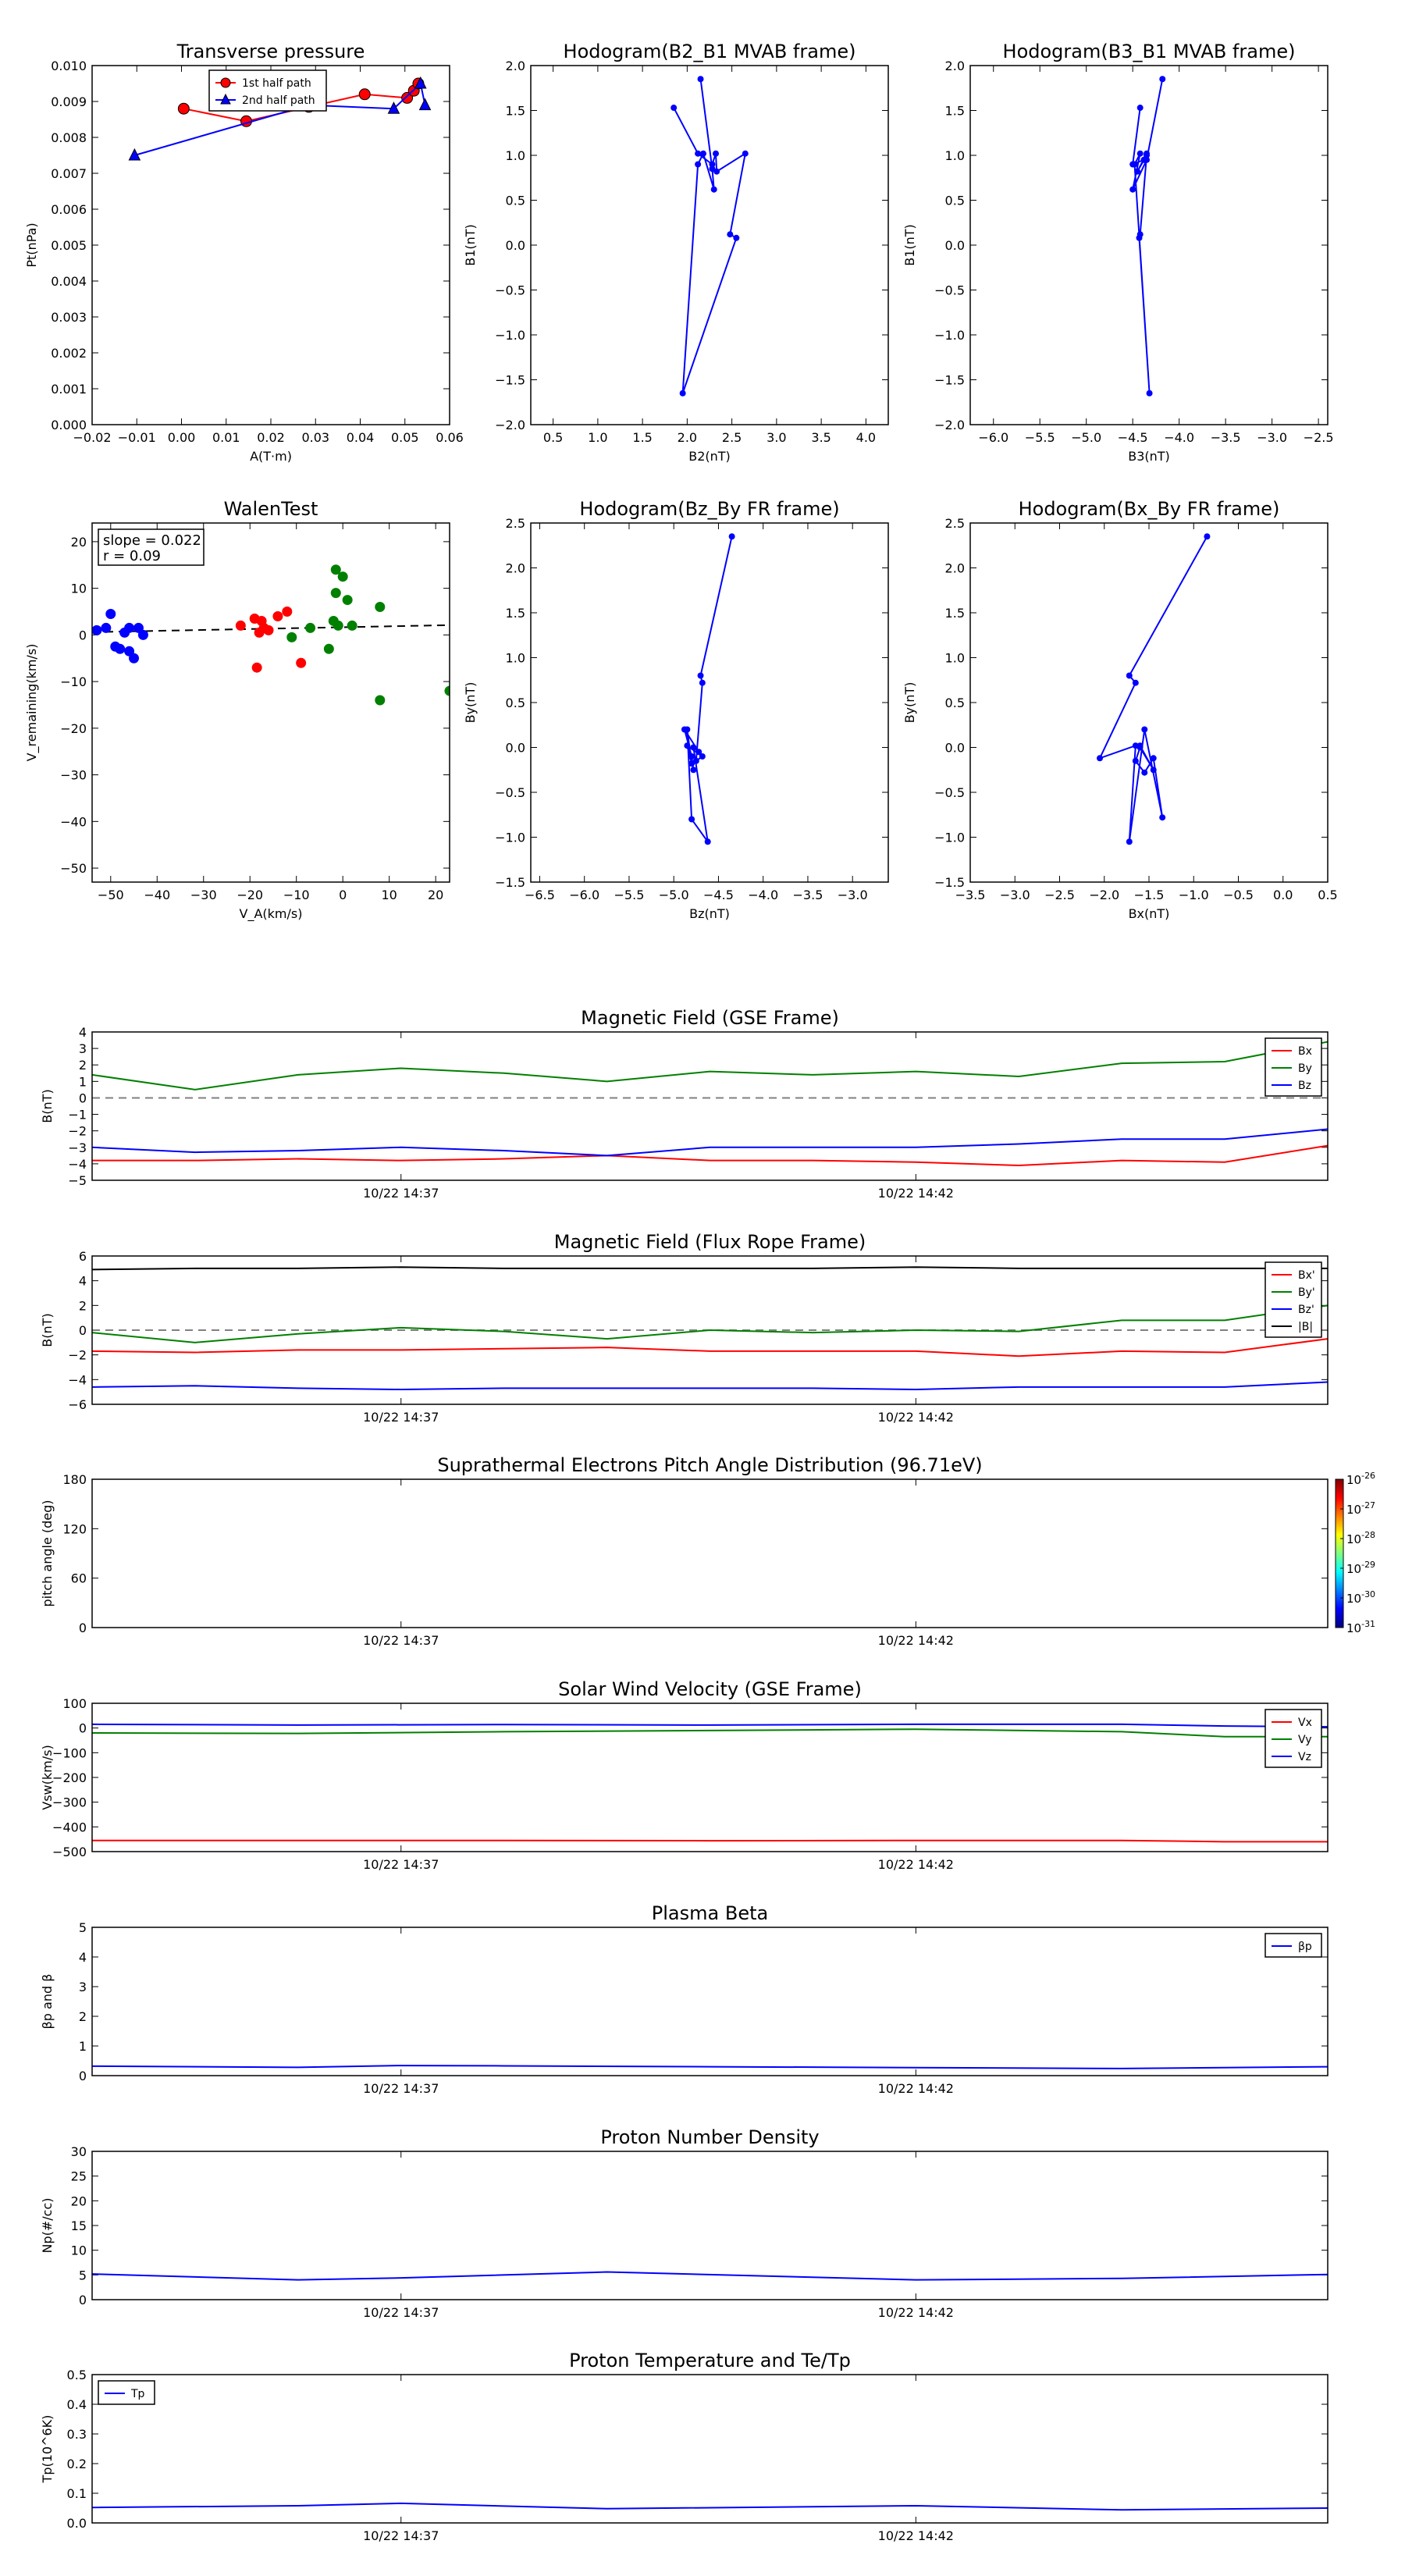 The width and height of the screenshot is (1405, 2576). What do you see at coordinates (1149, 456) in the screenshot?
I see `x-axis-label: B3(nT)` at bounding box center [1149, 456].